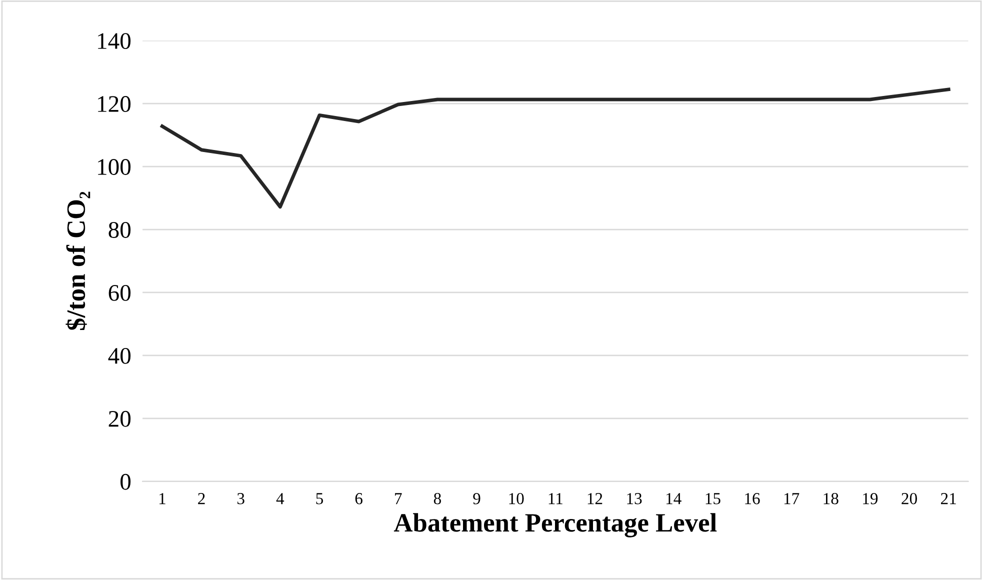  Describe the element at coordinates (280, 498) in the screenshot. I see `x-tick-label: 4` at that location.